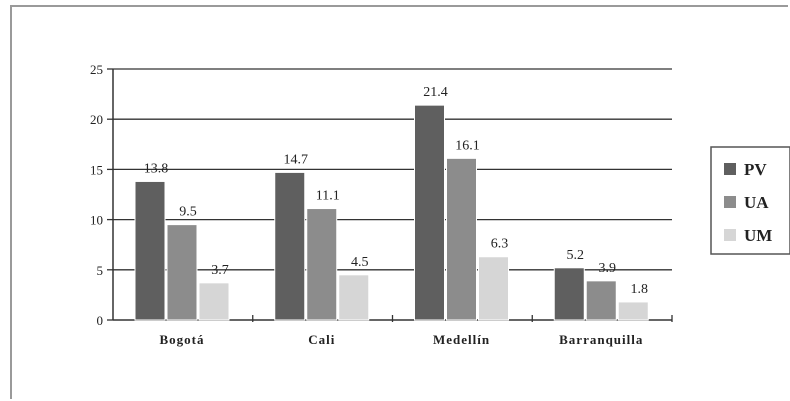 The image size is (790, 401). Describe the element at coordinates (435, 92) in the screenshot. I see `data-label: 21.4` at that location.